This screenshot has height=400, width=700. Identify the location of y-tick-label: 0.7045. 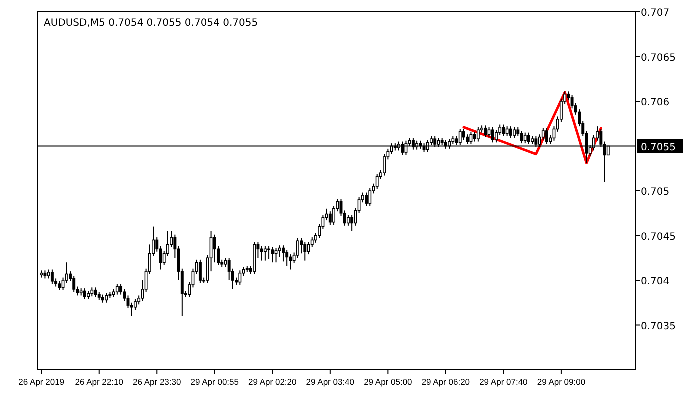
(658, 237).